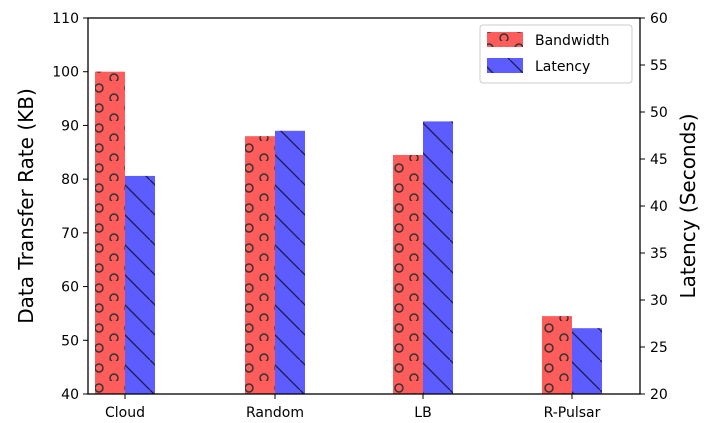 Image resolution: width=704 pixels, height=423 pixels. Describe the element at coordinates (659, 348) in the screenshot. I see `y2-tick-label: 25` at that location.